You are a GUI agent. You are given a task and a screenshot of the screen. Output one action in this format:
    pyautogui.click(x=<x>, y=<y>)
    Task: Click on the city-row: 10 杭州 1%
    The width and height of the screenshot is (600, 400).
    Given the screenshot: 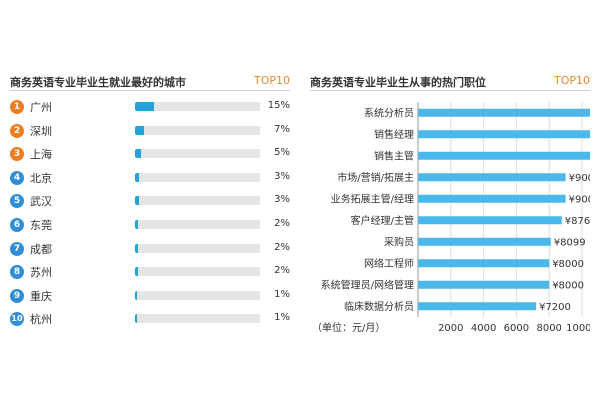 What is the action you would take?
    pyautogui.click(x=150, y=320)
    